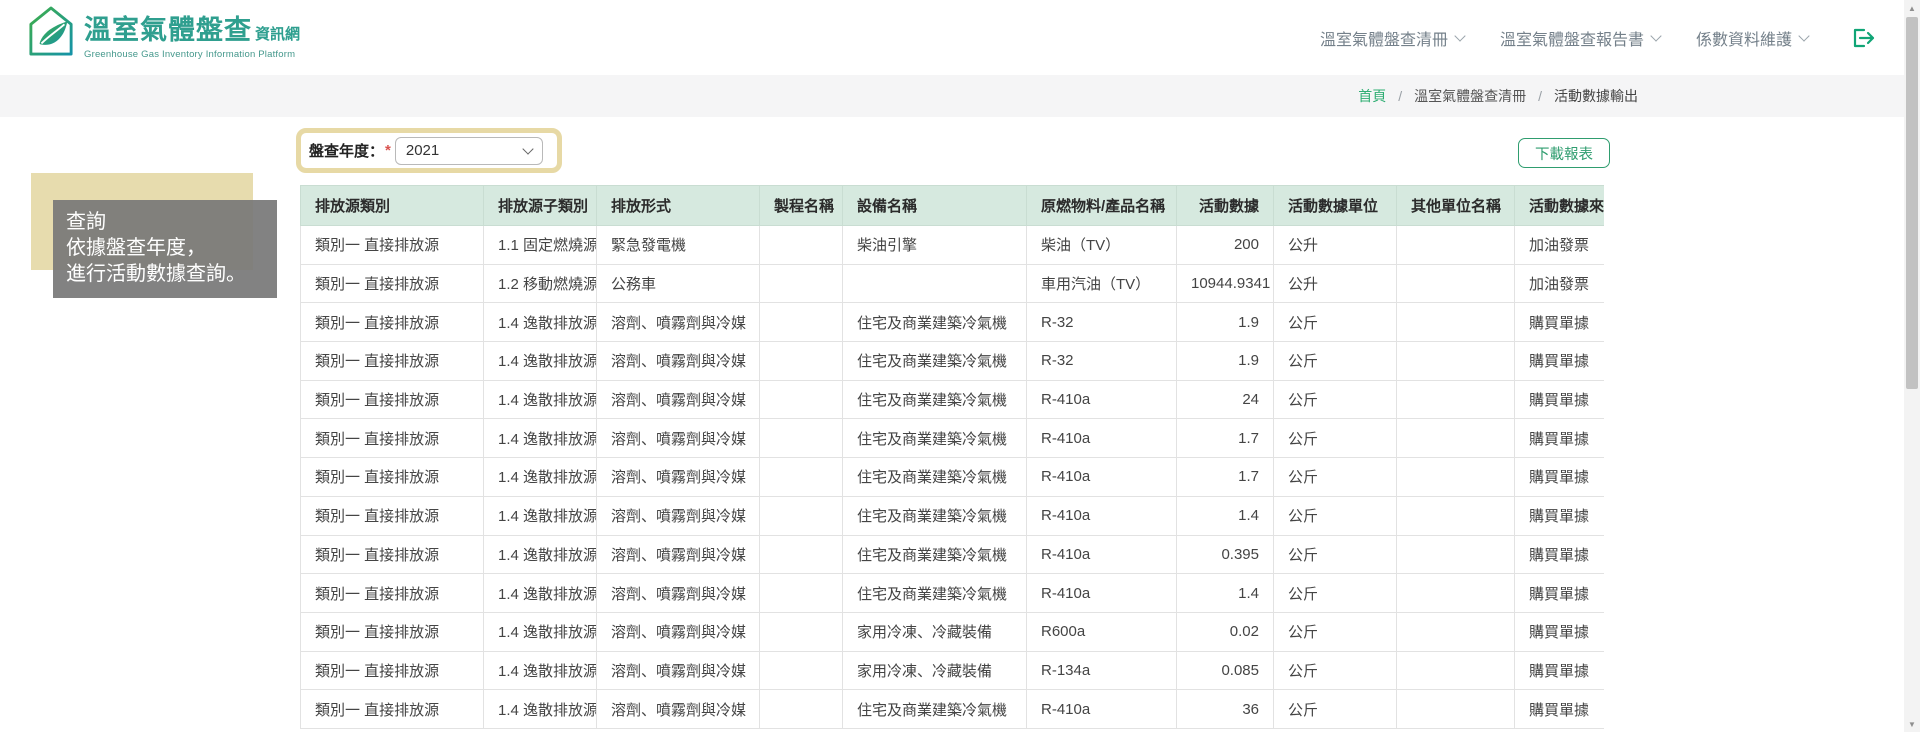 This screenshot has height=732, width=1920. Describe the element at coordinates (1559, 205) in the screenshot. I see `column-header: 活動數據來` at that location.